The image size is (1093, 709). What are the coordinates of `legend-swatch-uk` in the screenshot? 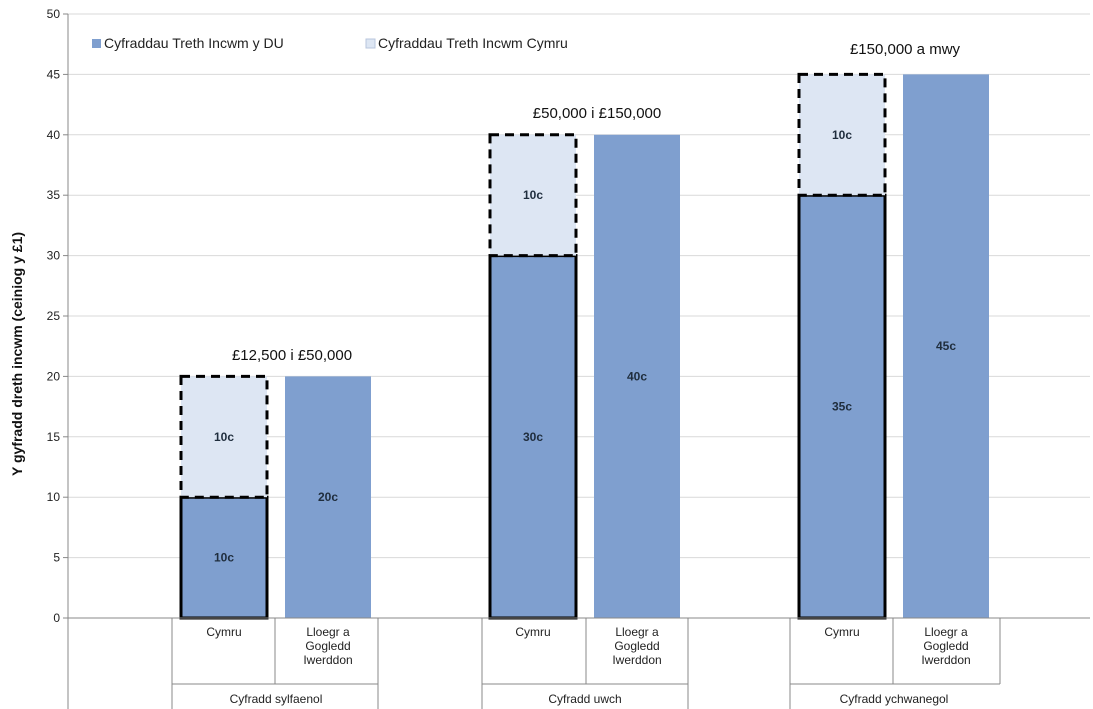 It's located at (96, 43).